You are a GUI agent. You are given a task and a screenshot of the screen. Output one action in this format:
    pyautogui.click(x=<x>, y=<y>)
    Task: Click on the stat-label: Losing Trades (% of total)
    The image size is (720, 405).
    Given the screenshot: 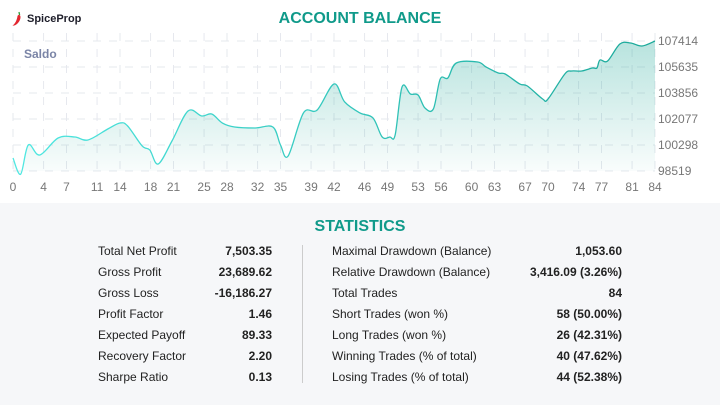 What is the action you would take?
    pyautogui.click(x=400, y=376)
    